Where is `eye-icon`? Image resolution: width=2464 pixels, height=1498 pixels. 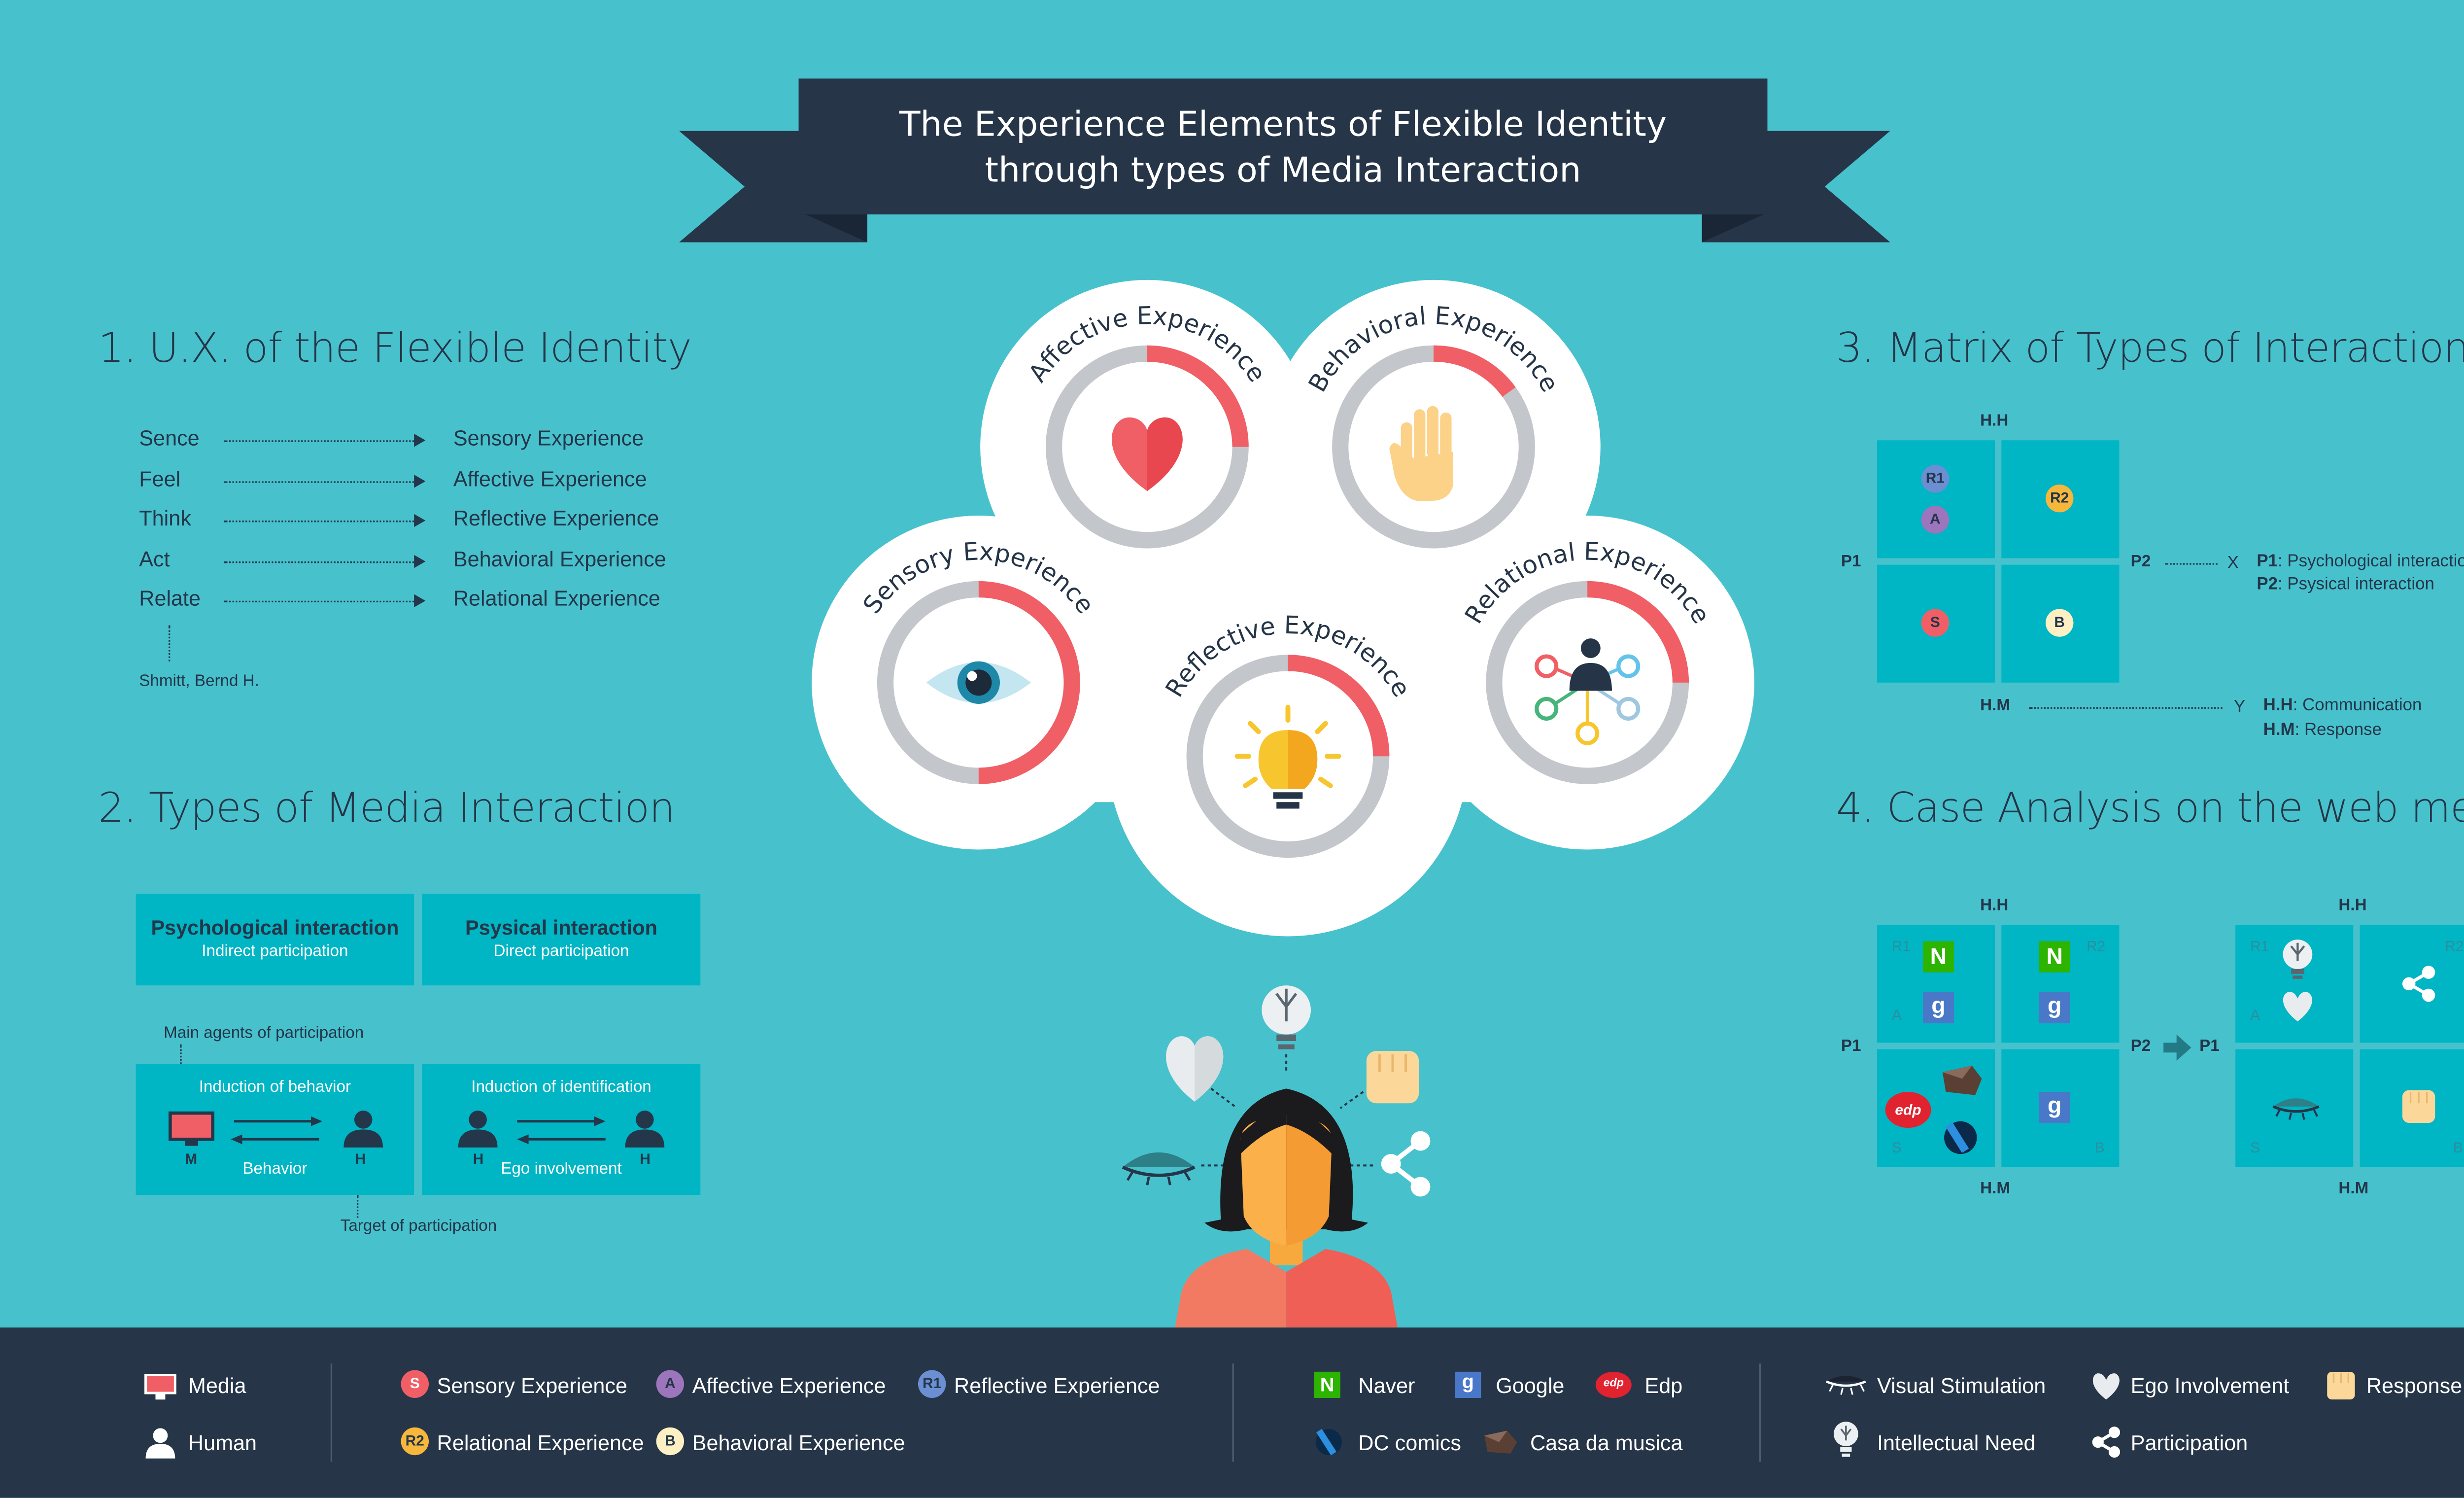
eye-icon is located at coordinates (978, 682).